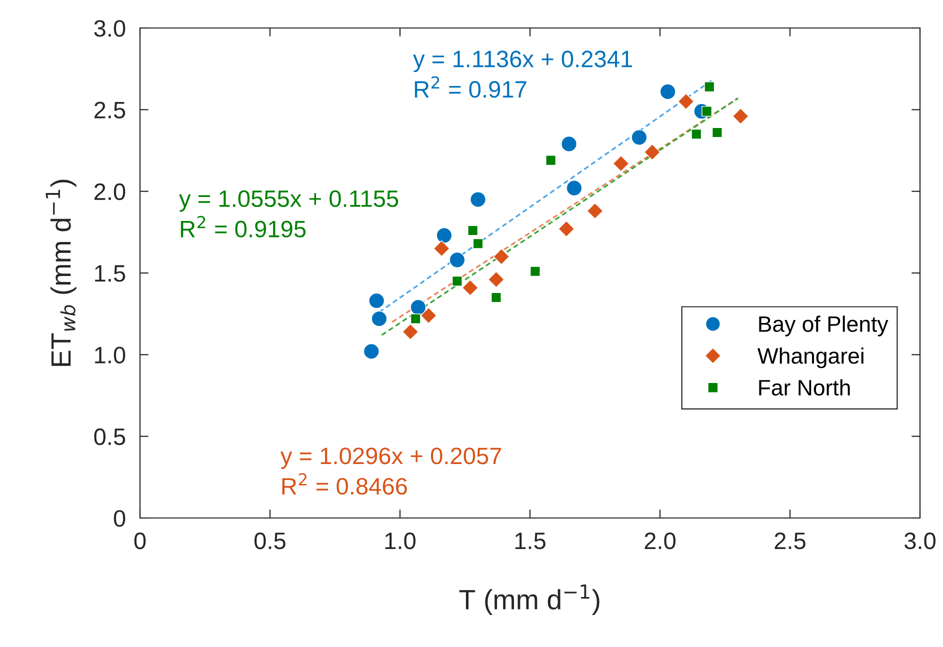  Describe the element at coordinates (529, 600) in the screenshot. I see `x-axis-title: T (mm d$^{−1}$)` at that location.